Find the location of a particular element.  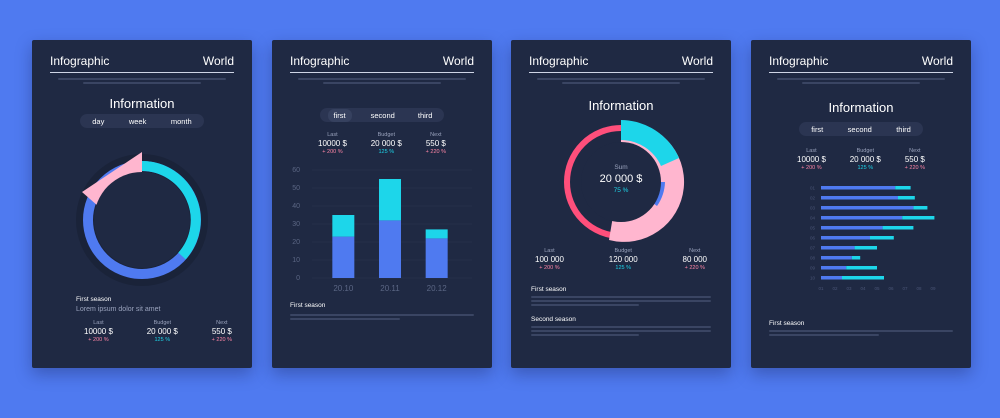

x-tick-label: 08 is located at coordinates (919, 288).